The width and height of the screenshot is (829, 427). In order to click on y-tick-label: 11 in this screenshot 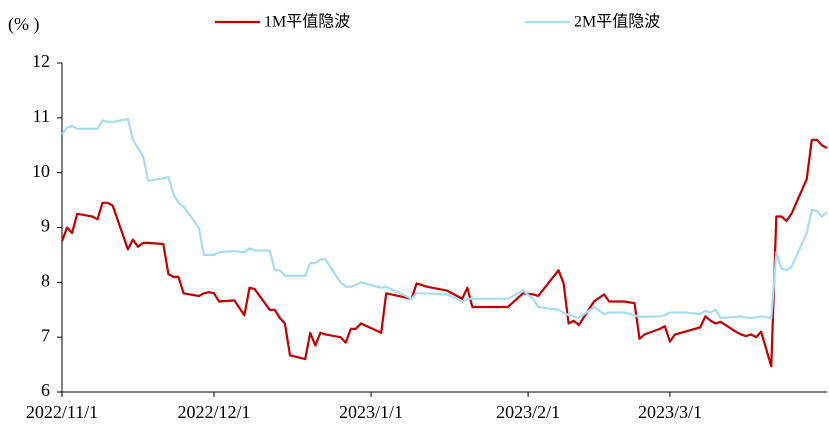, I will do `click(41, 116)`.